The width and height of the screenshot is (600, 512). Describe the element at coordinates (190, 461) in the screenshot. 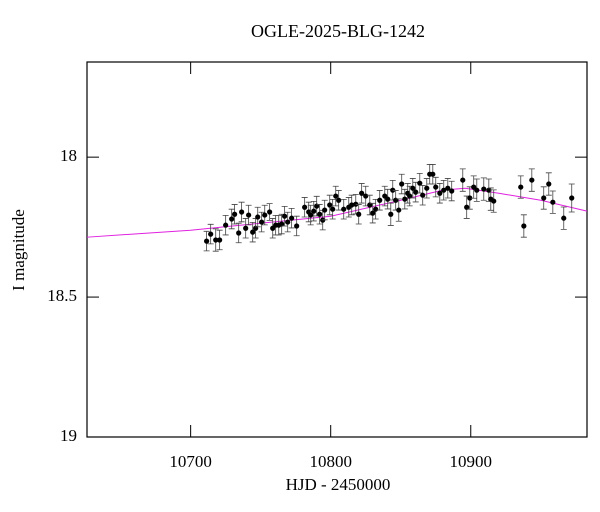

I see `x-tick-label: 10700` at that location.